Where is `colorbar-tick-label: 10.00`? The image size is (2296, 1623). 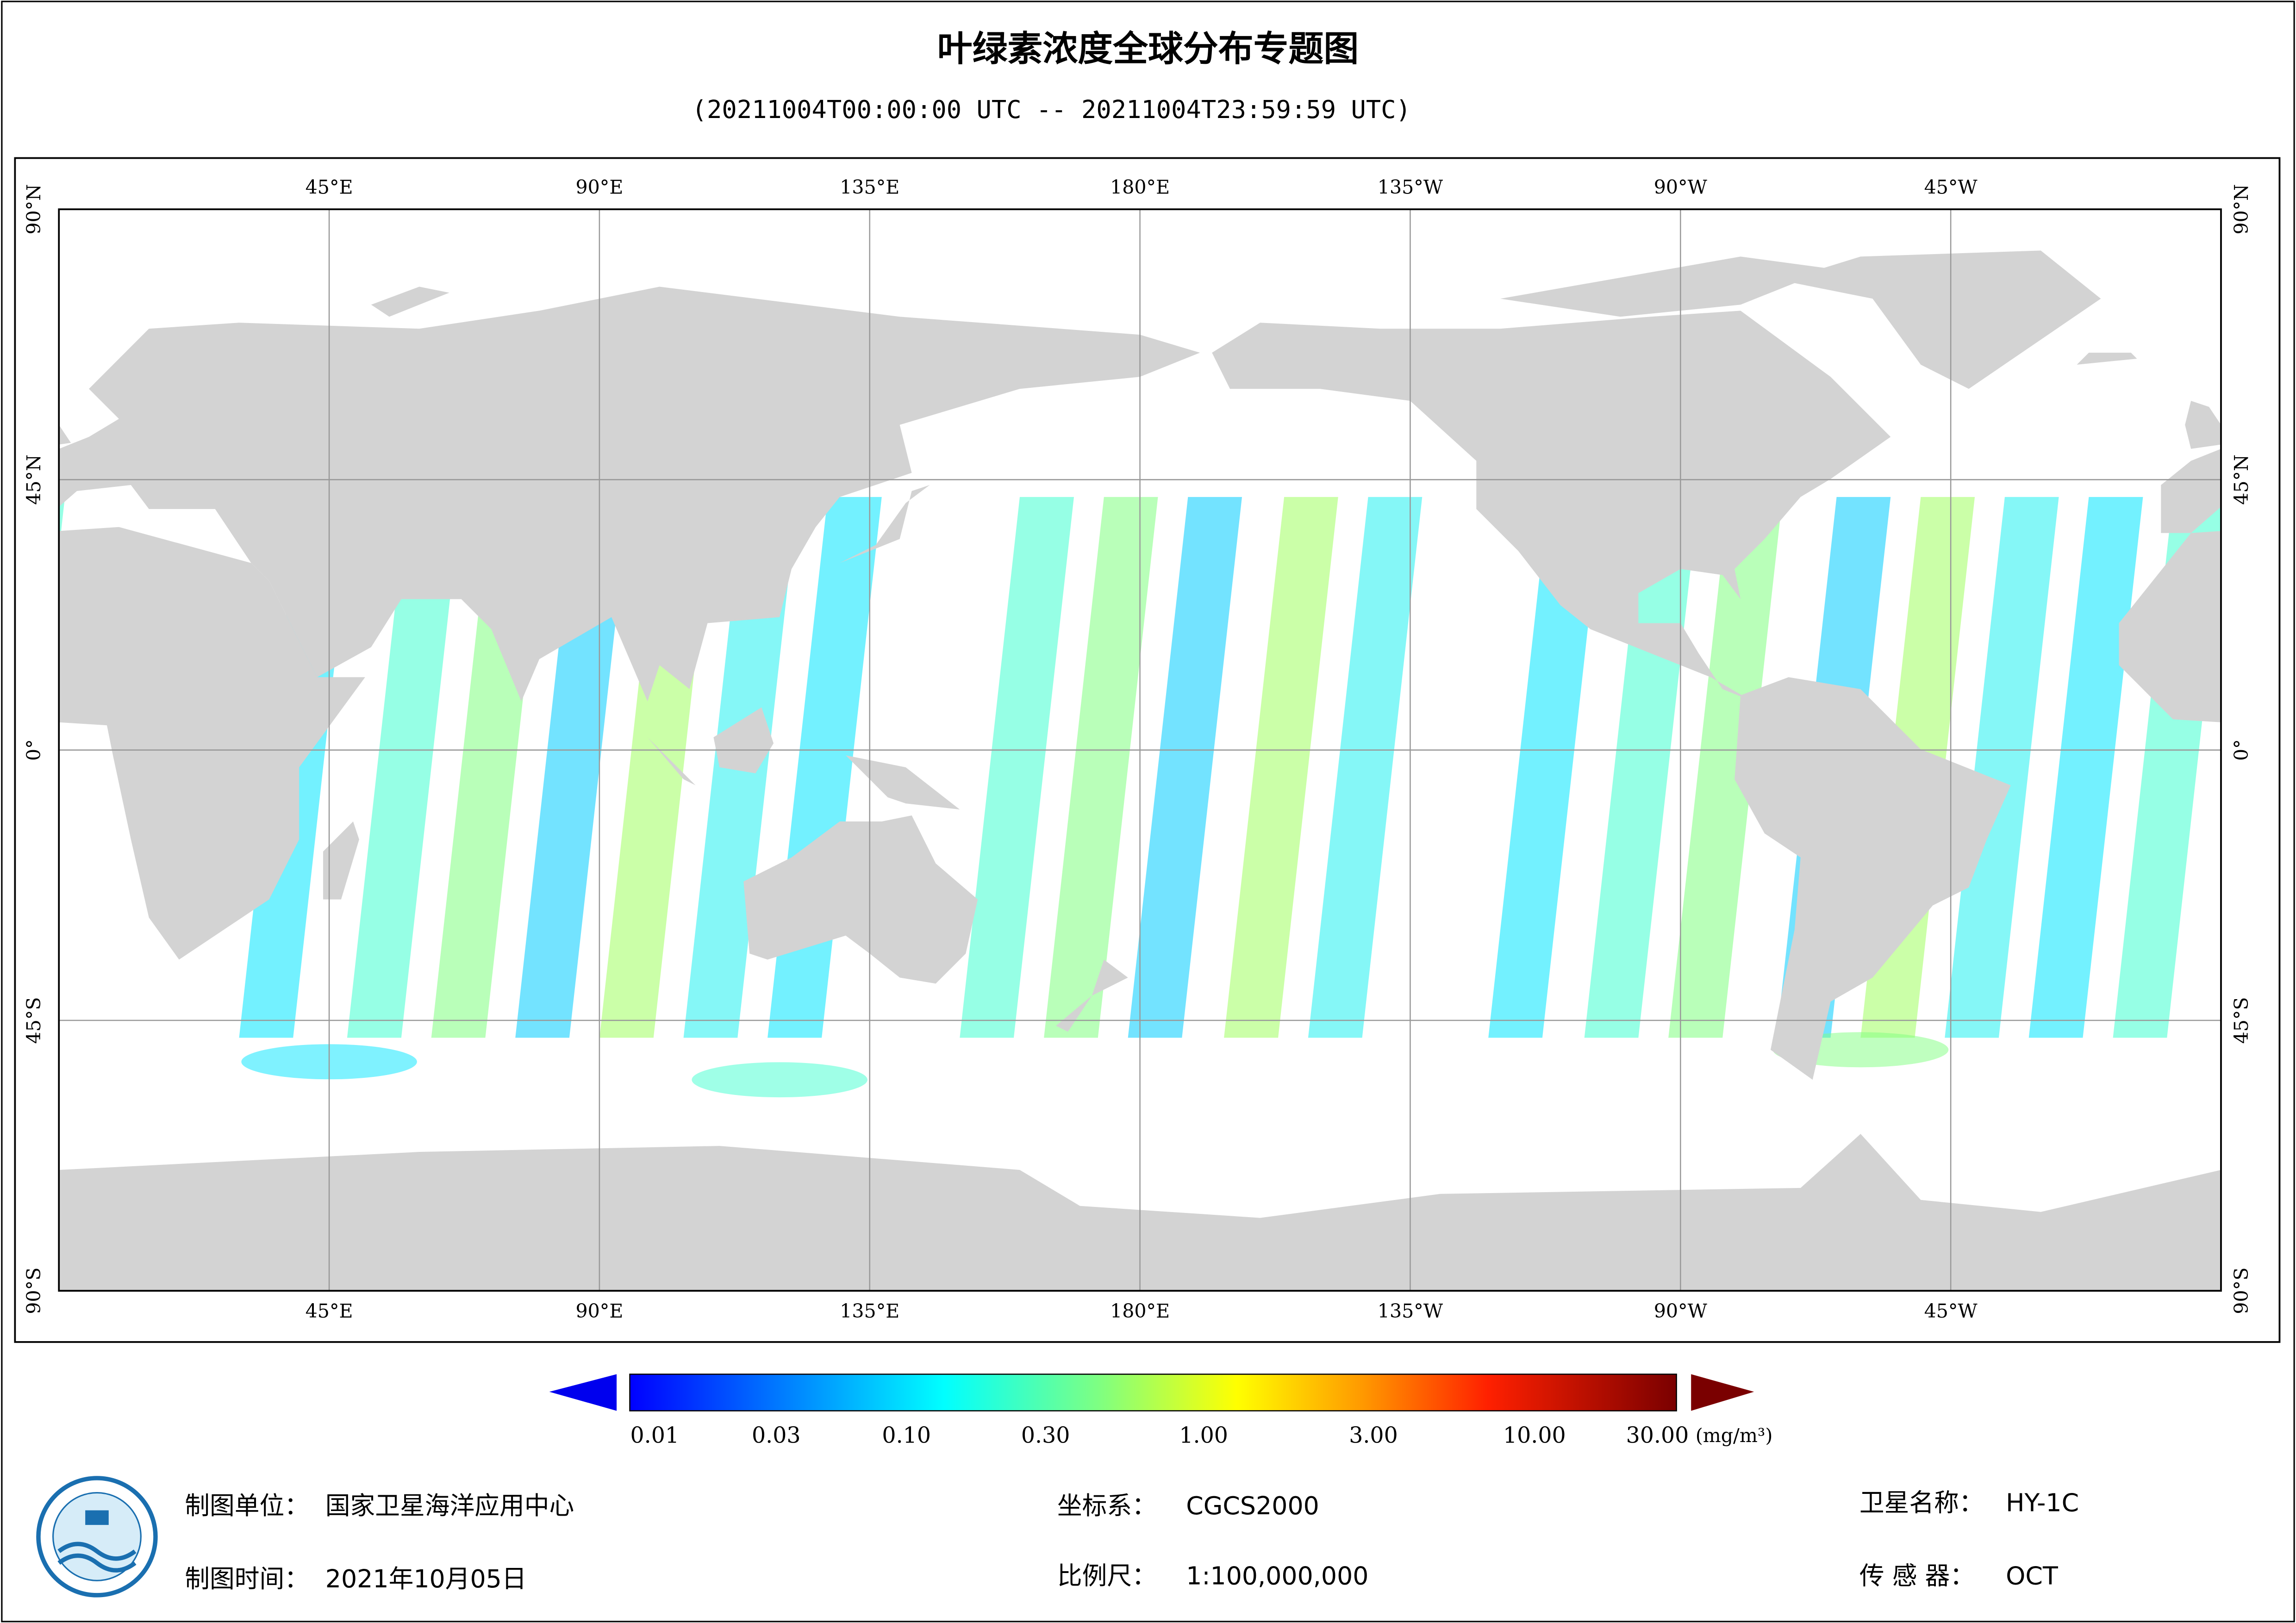
colorbar-tick-label: 10.00 is located at coordinates (1534, 1435).